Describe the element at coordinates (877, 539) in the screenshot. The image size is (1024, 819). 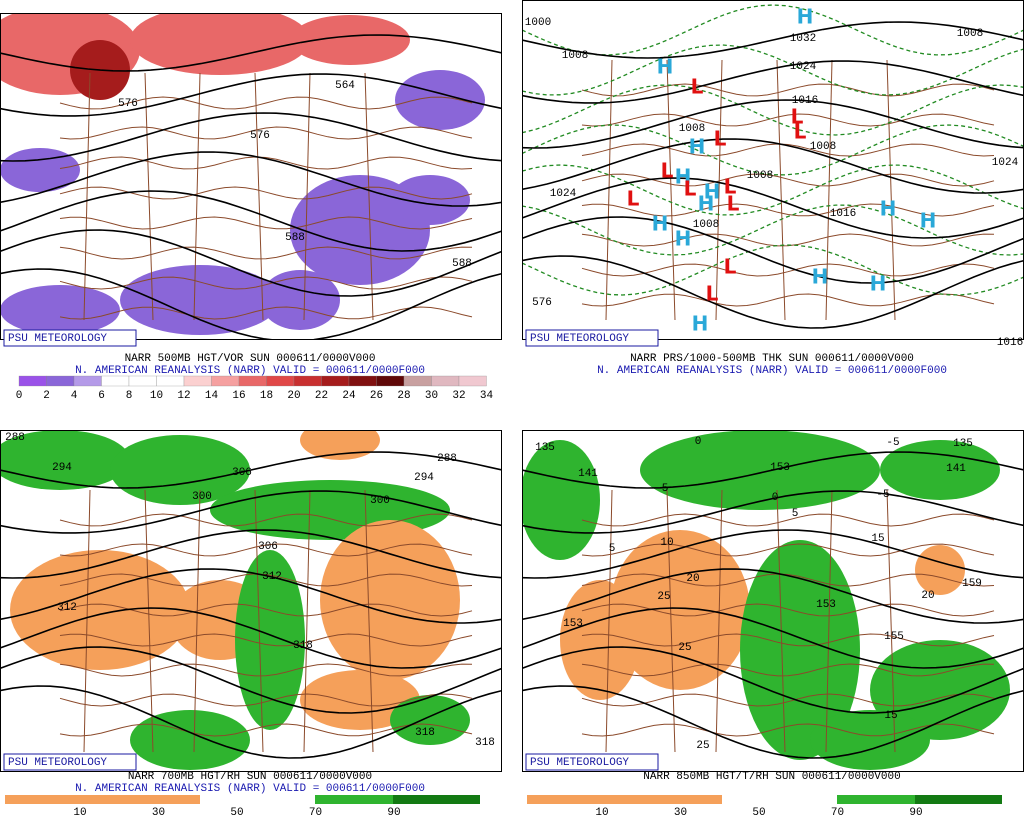
I see `contour-label: 15` at that location.